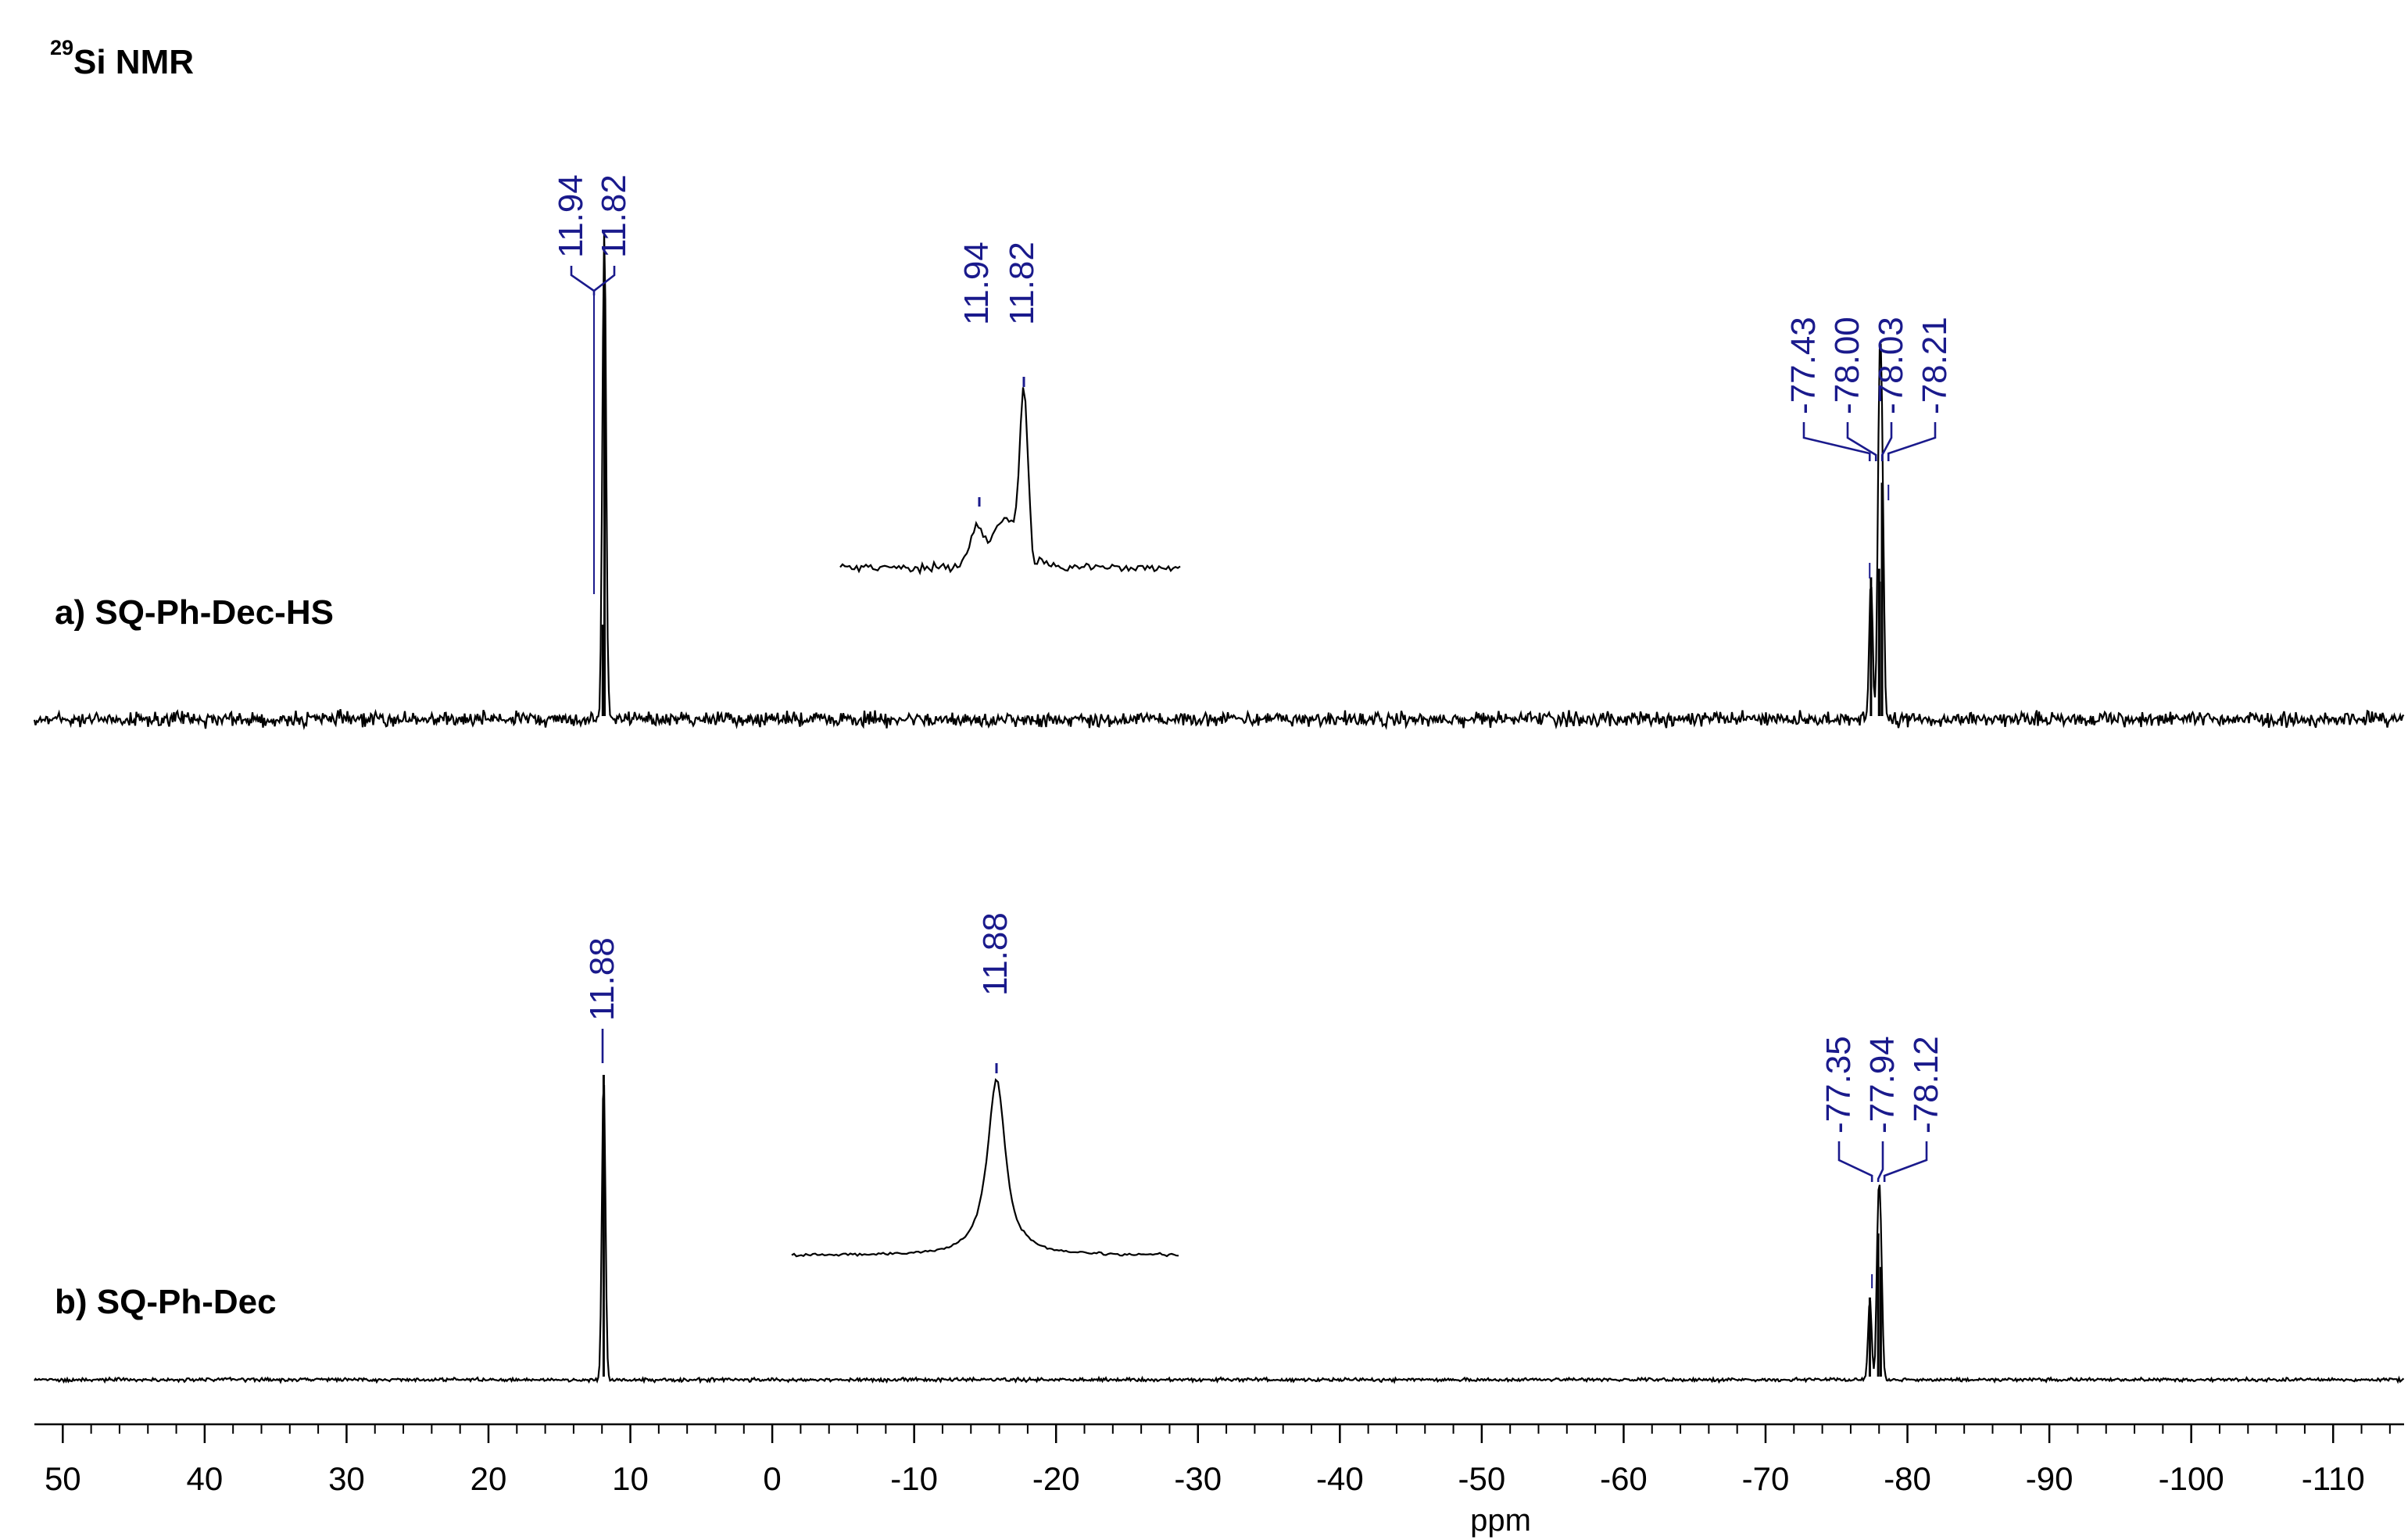 The image size is (2408, 1540). Describe the element at coordinates (1803, 366) in the screenshot. I see `peak-label: -77.43` at that location.